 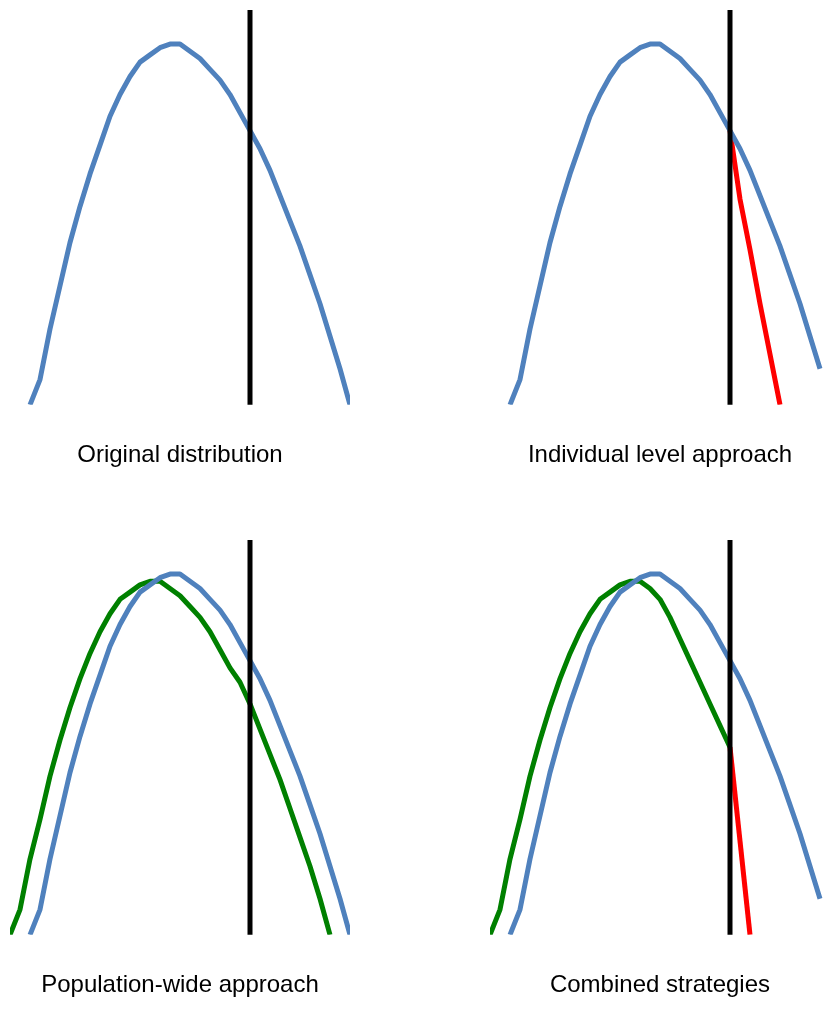 I want to click on x-axis-title: Combined strategies, so click(x=660, y=984).